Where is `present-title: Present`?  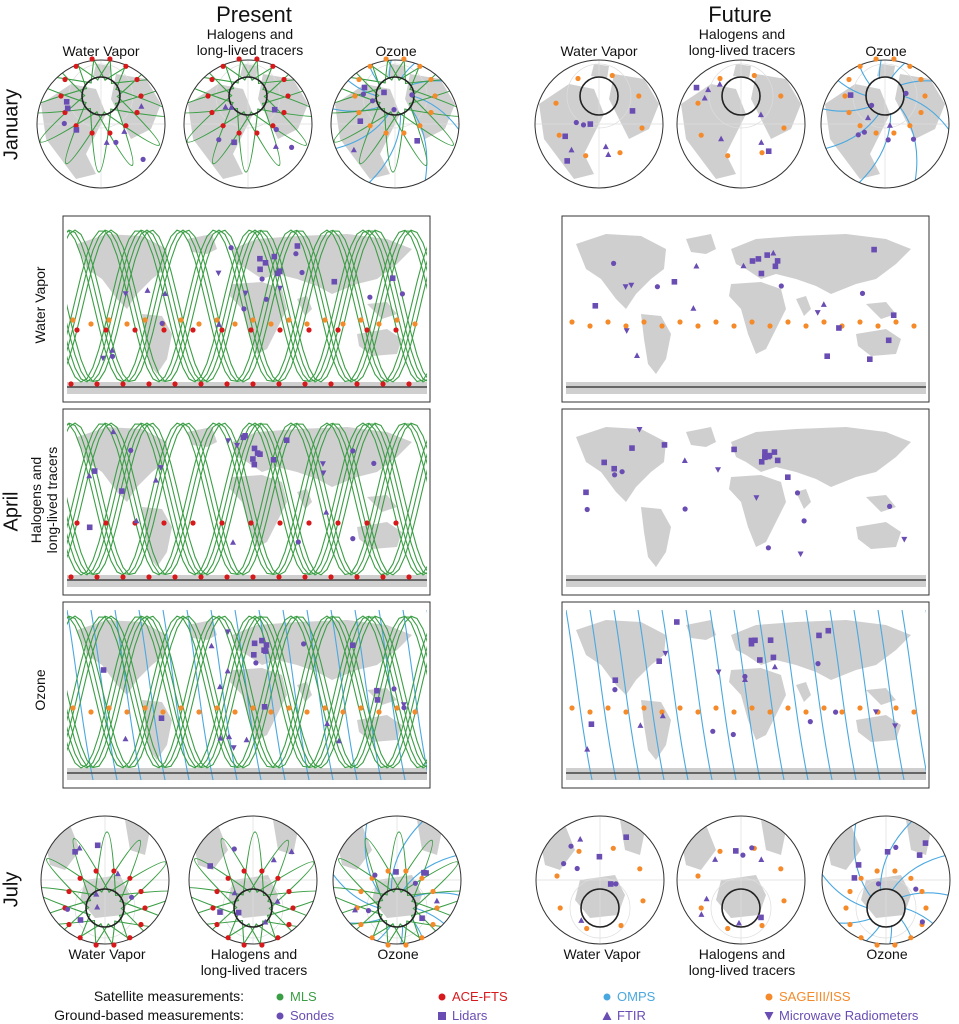
present-title: Present is located at coordinates (254, 14).